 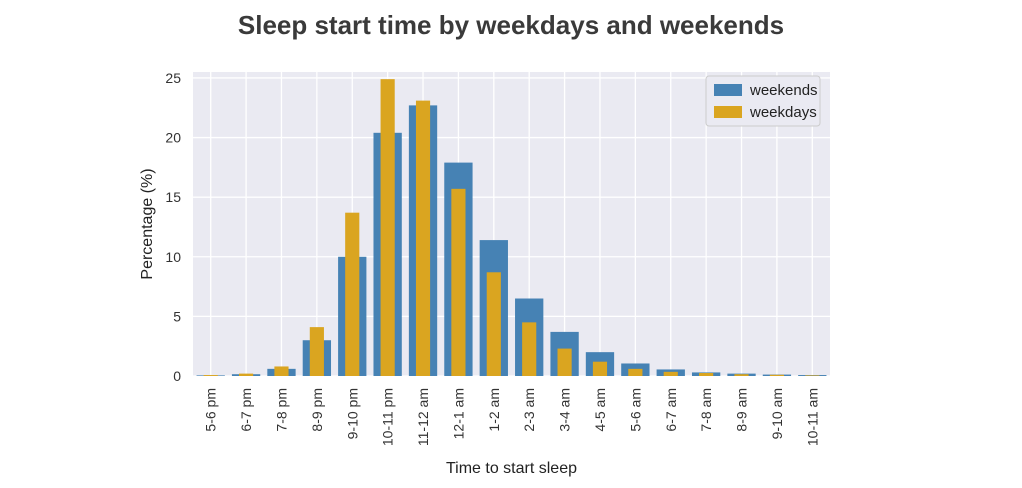 I want to click on x-tick-label: 11-12 am, so click(x=423, y=417).